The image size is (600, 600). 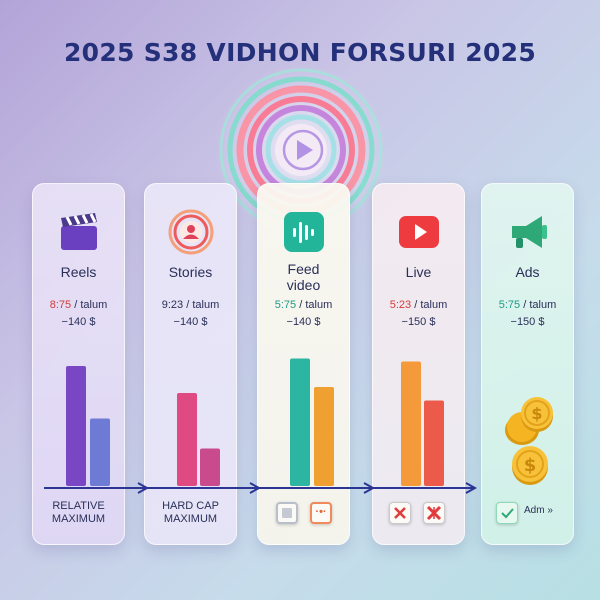 I want to click on page-title: 2025 S38 VIDHON FORSURI 2025, so click(x=300, y=52).